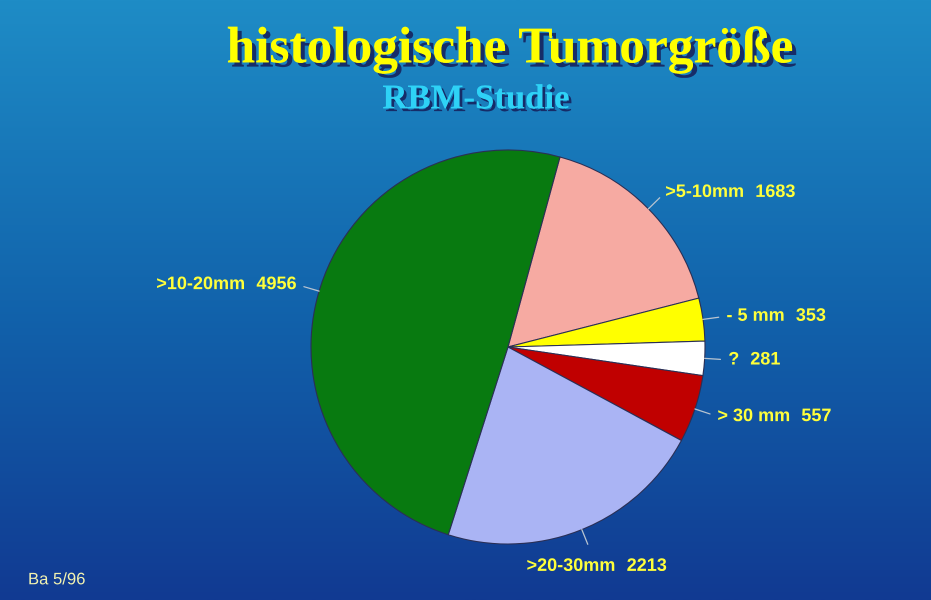 This screenshot has width=931, height=600. What do you see at coordinates (755, 314) in the screenshot?
I see `slice-label: - 5 mm` at bounding box center [755, 314].